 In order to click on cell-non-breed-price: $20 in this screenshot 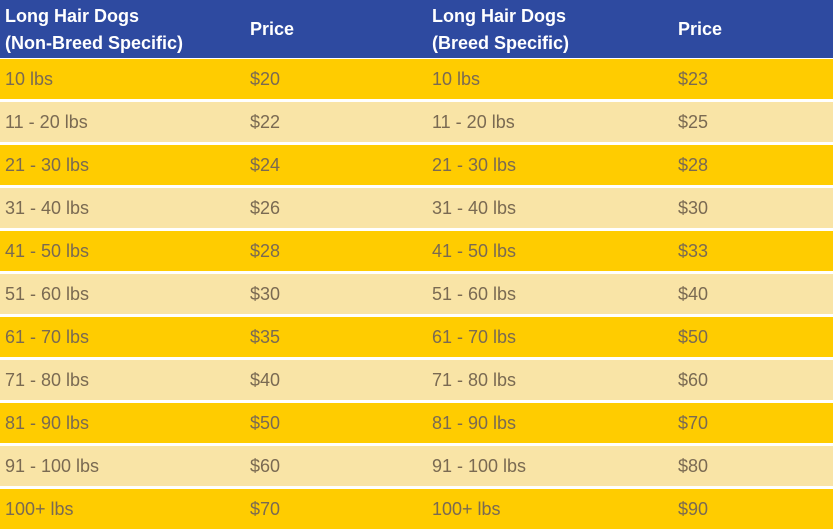, I will do `click(265, 79)`.